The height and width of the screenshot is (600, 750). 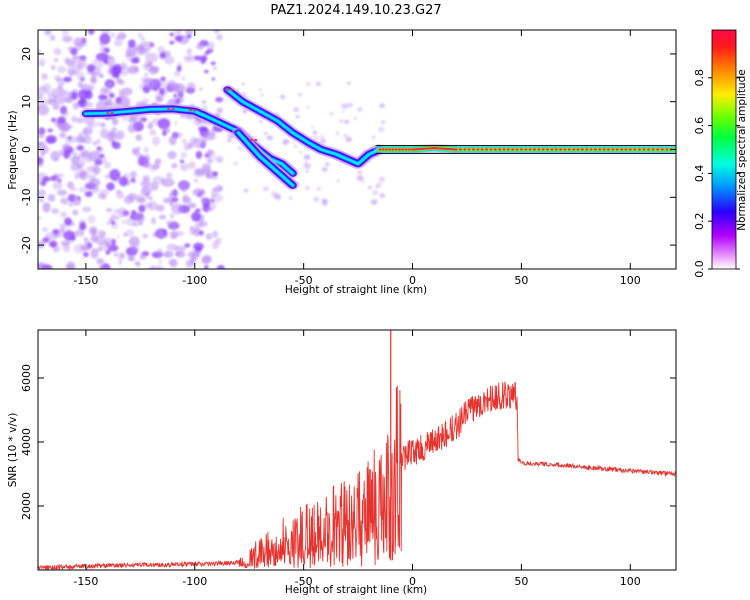 I want to click on colorbar-gradient, so click(x=724, y=149).